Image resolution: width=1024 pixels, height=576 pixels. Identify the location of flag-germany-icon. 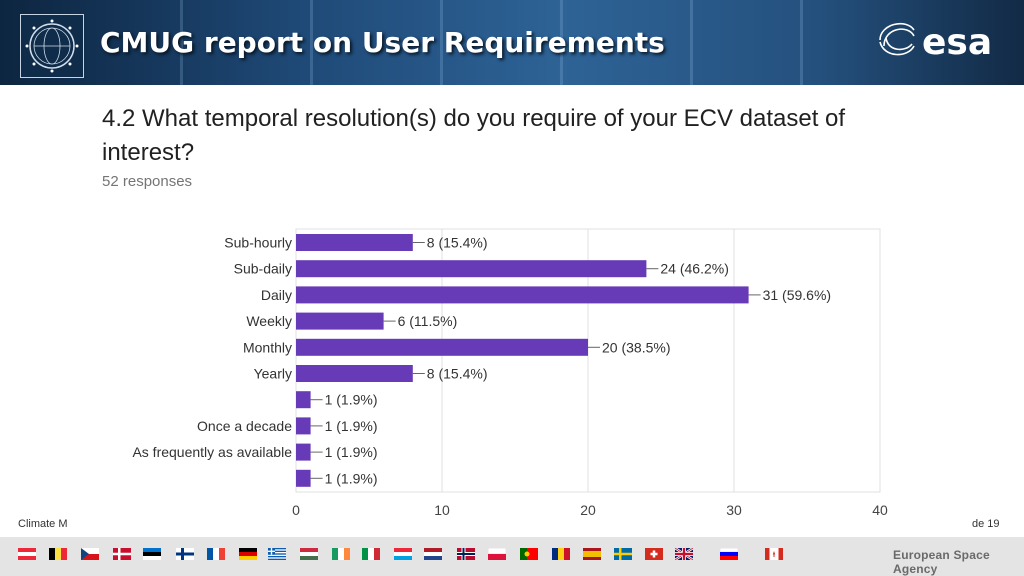
(248, 554).